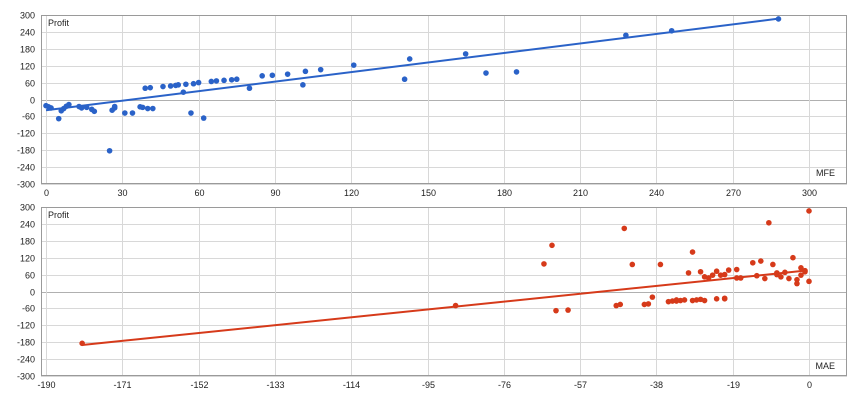 The width and height of the screenshot is (860, 400). I want to click on x-tick-label: 270, so click(733, 193).